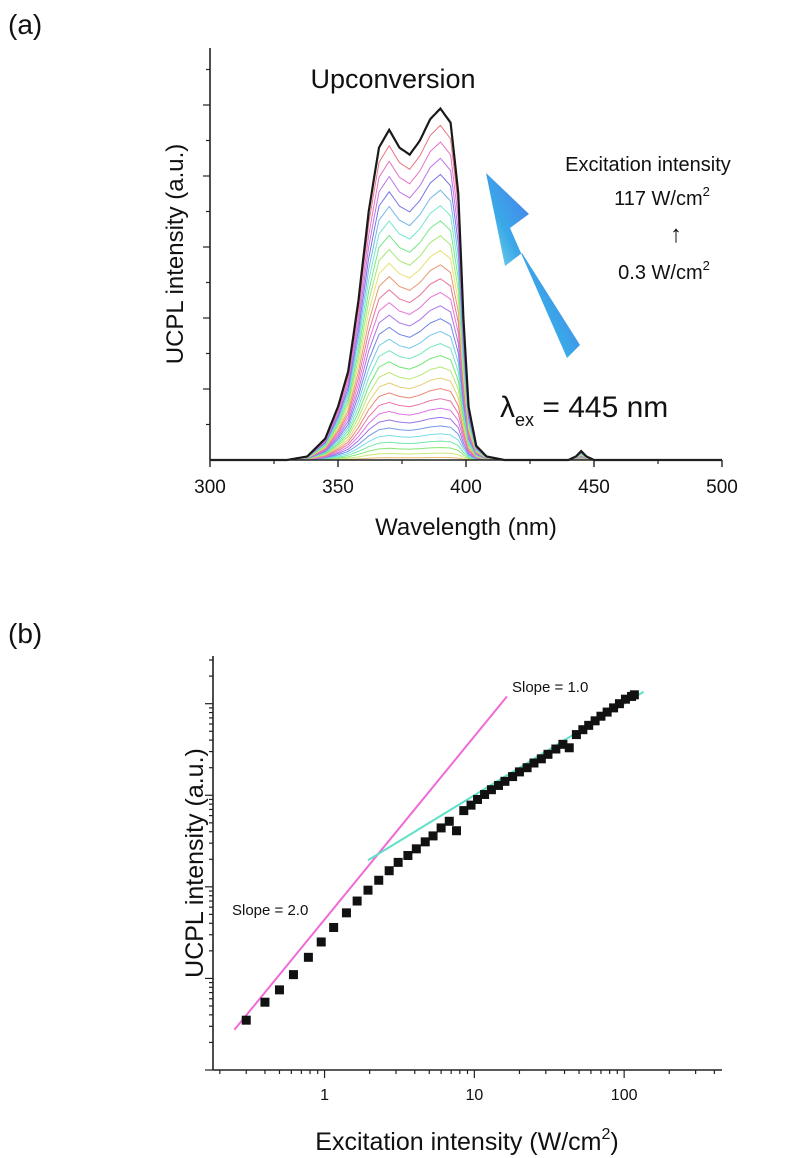 This screenshot has height=1158, width=795. I want to click on panel-b-y-ticks, so click(209, 865).